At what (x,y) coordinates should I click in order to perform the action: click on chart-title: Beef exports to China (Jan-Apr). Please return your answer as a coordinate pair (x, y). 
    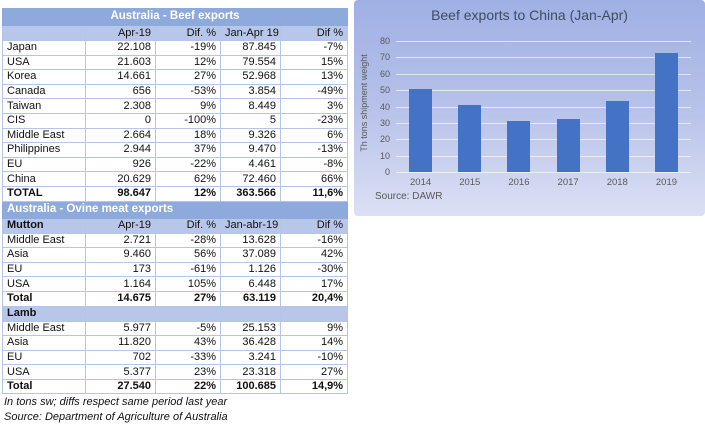
    Looking at the image, I should click on (529, 15).